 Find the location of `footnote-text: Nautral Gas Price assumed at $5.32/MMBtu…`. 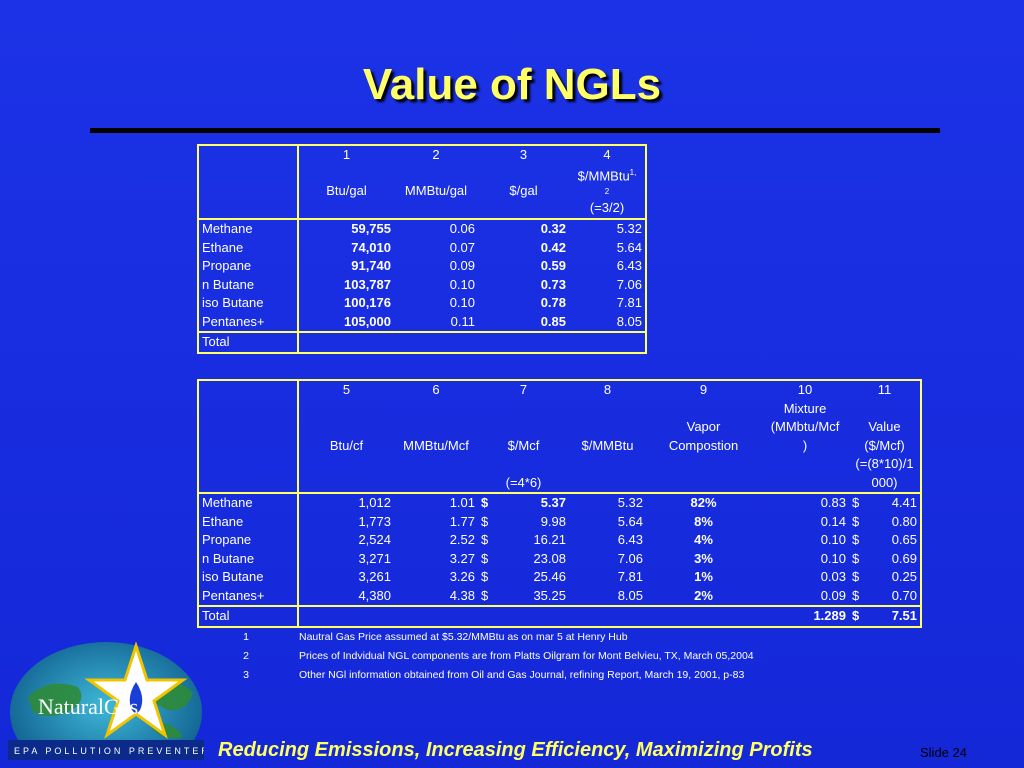

footnote-text: Nautral Gas Price assumed at $5.32/MMBtu… is located at coordinates (463, 636).